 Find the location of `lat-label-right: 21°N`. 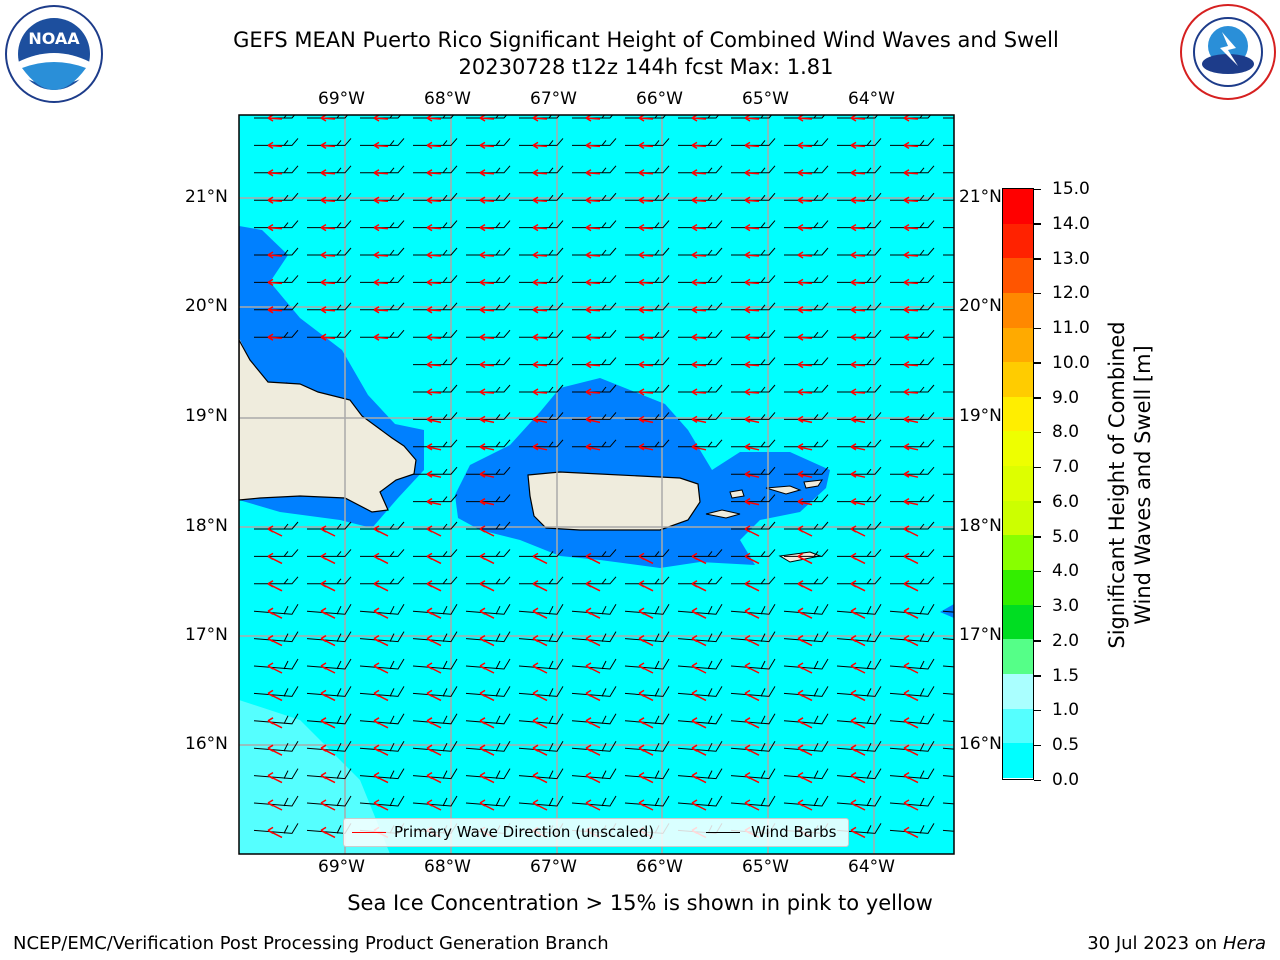

lat-label-right: 21°N is located at coordinates (980, 197).